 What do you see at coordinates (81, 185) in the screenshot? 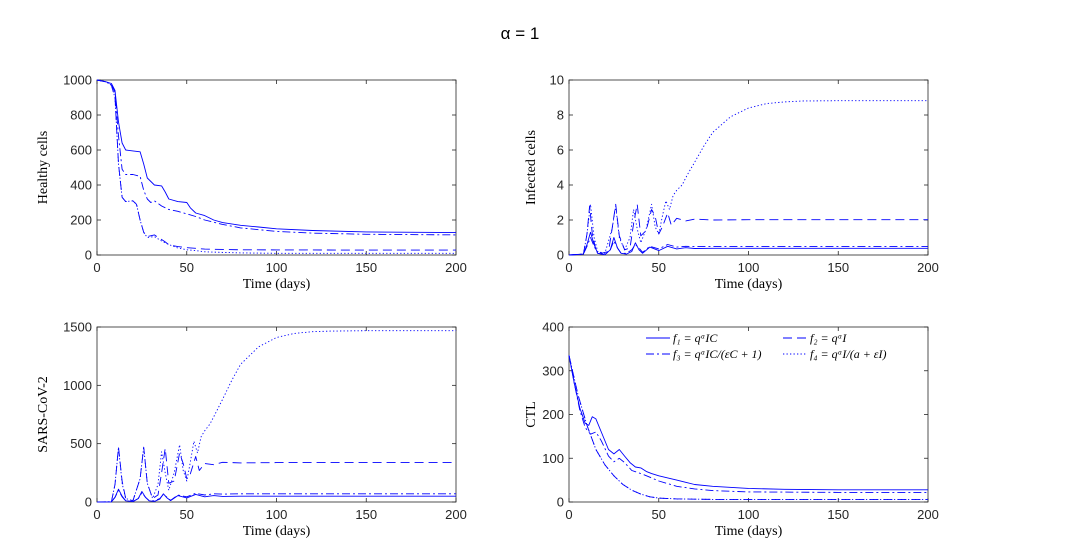
I see `healthy-ytick-label: 400` at bounding box center [81, 185].